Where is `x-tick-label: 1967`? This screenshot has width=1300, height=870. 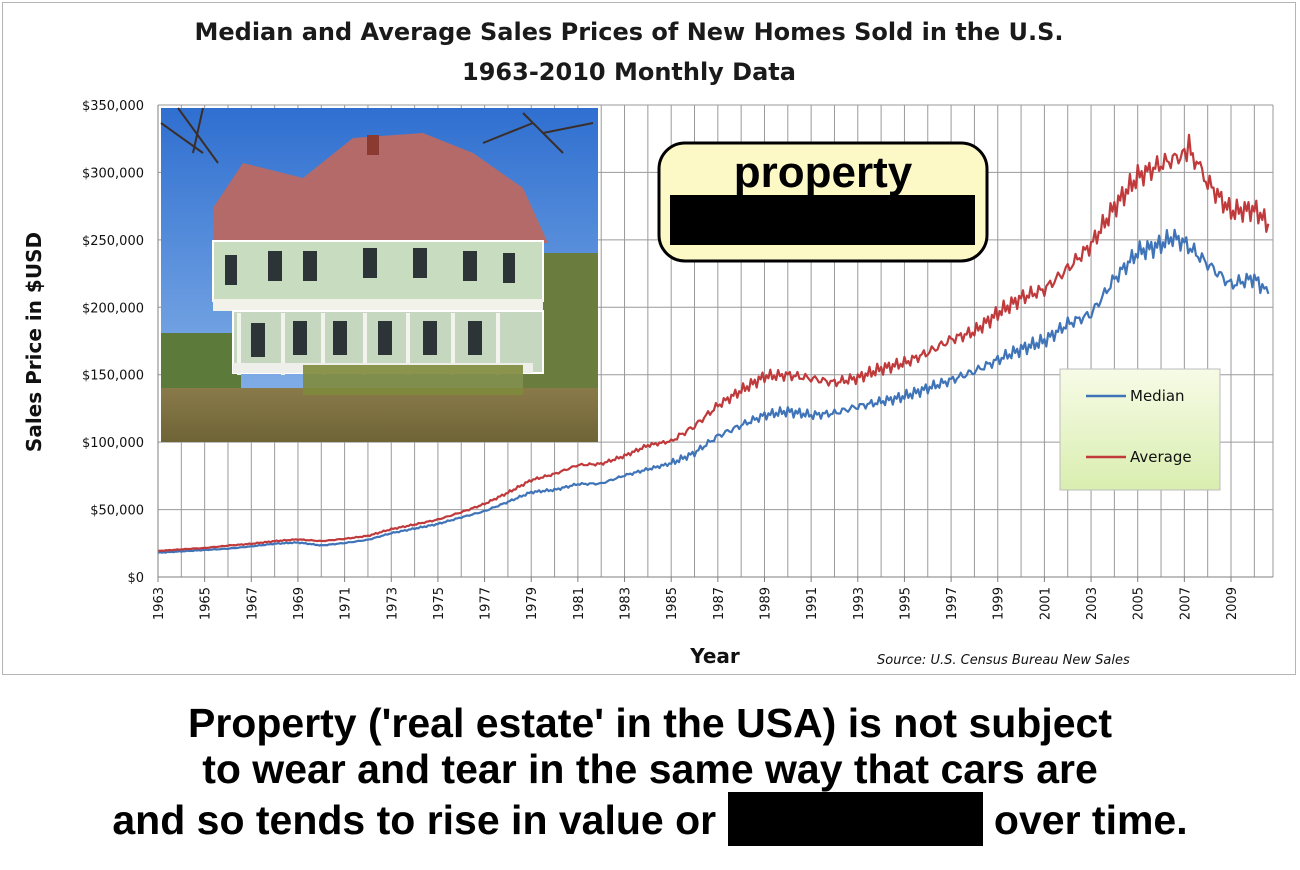 x-tick-label: 1967 is located at coordinates (252, 603).